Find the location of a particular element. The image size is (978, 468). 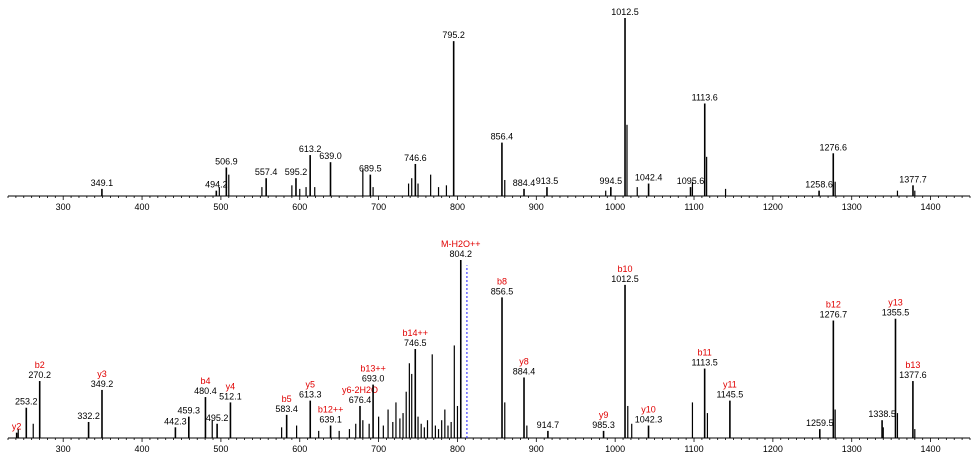

peak-ion-label: y8 is located at coordinates (524, 361).